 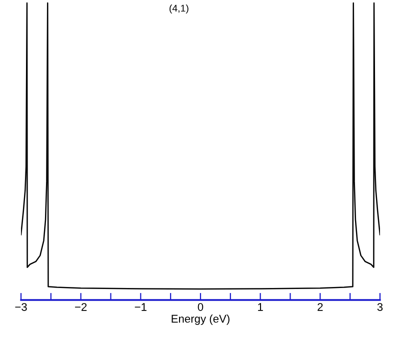 What do you see at coordinates (179, 9) in the screenshot?
I see `chart-title: (4,1)` at bounding box center [179, 9].